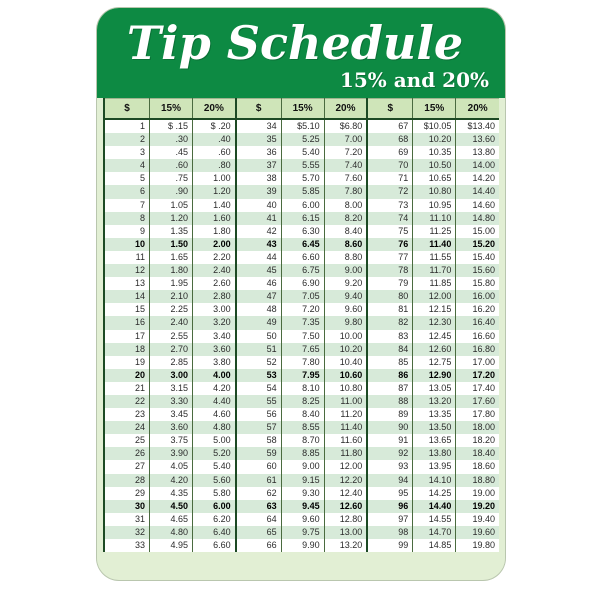 The width and height of the screenshot is (600, 600). What do you see at coordinates (434, 480) in the screenshot?
I see `tip15-cell: 14.10` at bounding box center [434, 480].